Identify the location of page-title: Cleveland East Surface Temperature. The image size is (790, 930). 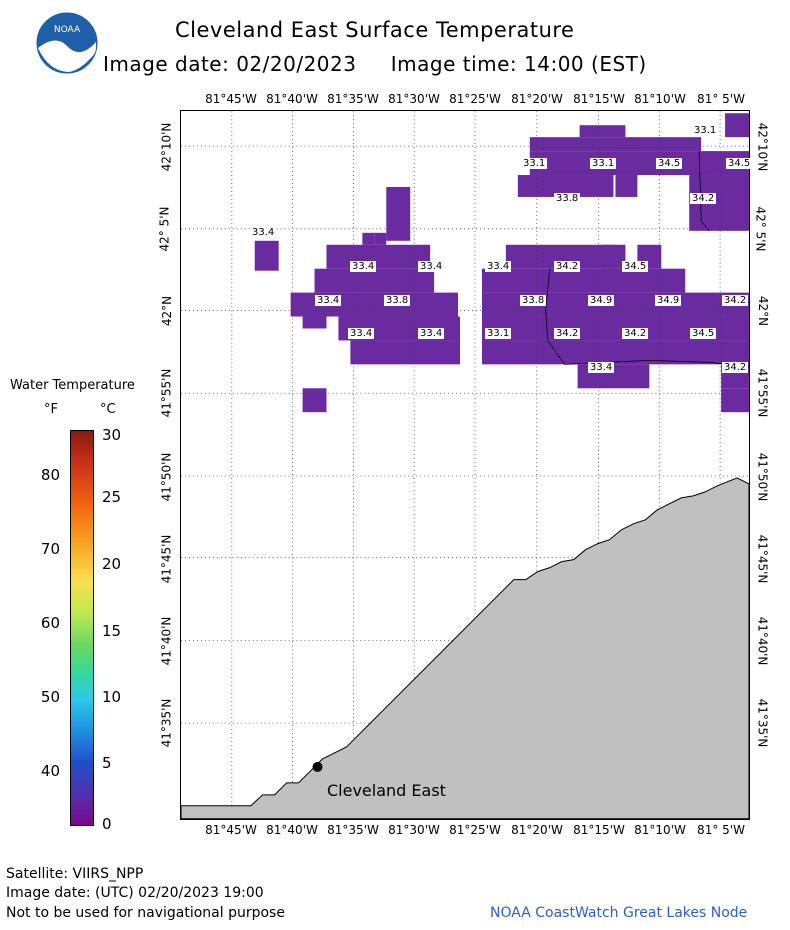
(375, 30).